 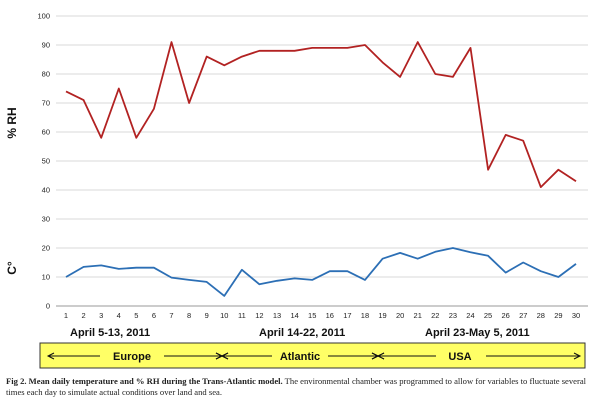 I want to click on y-tick-label: 10, so click(x=46, y=277).